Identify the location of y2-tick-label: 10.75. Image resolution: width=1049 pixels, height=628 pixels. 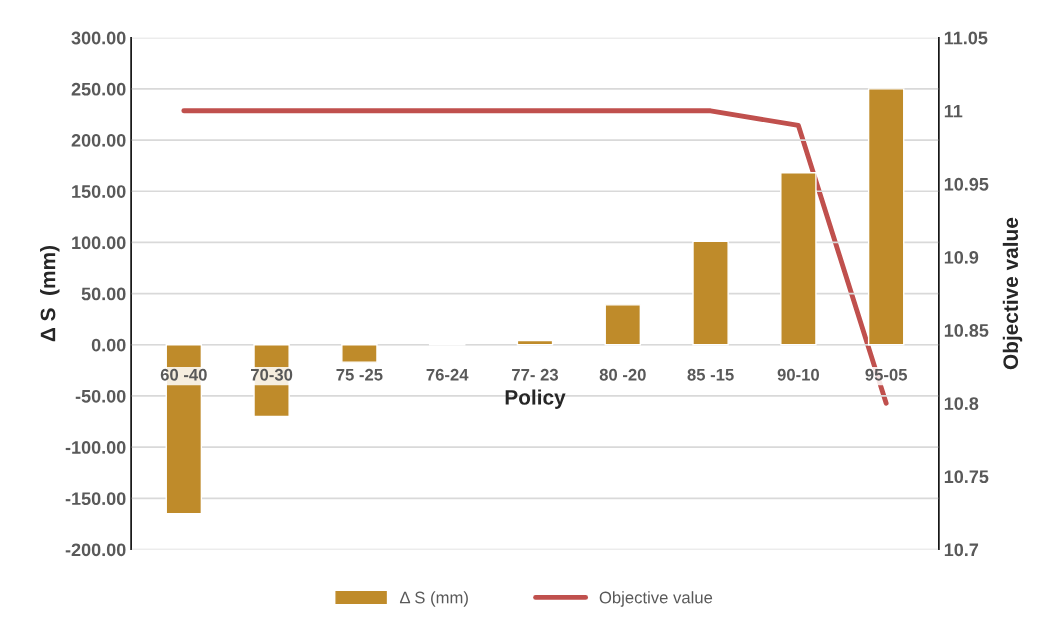
(966, 477).